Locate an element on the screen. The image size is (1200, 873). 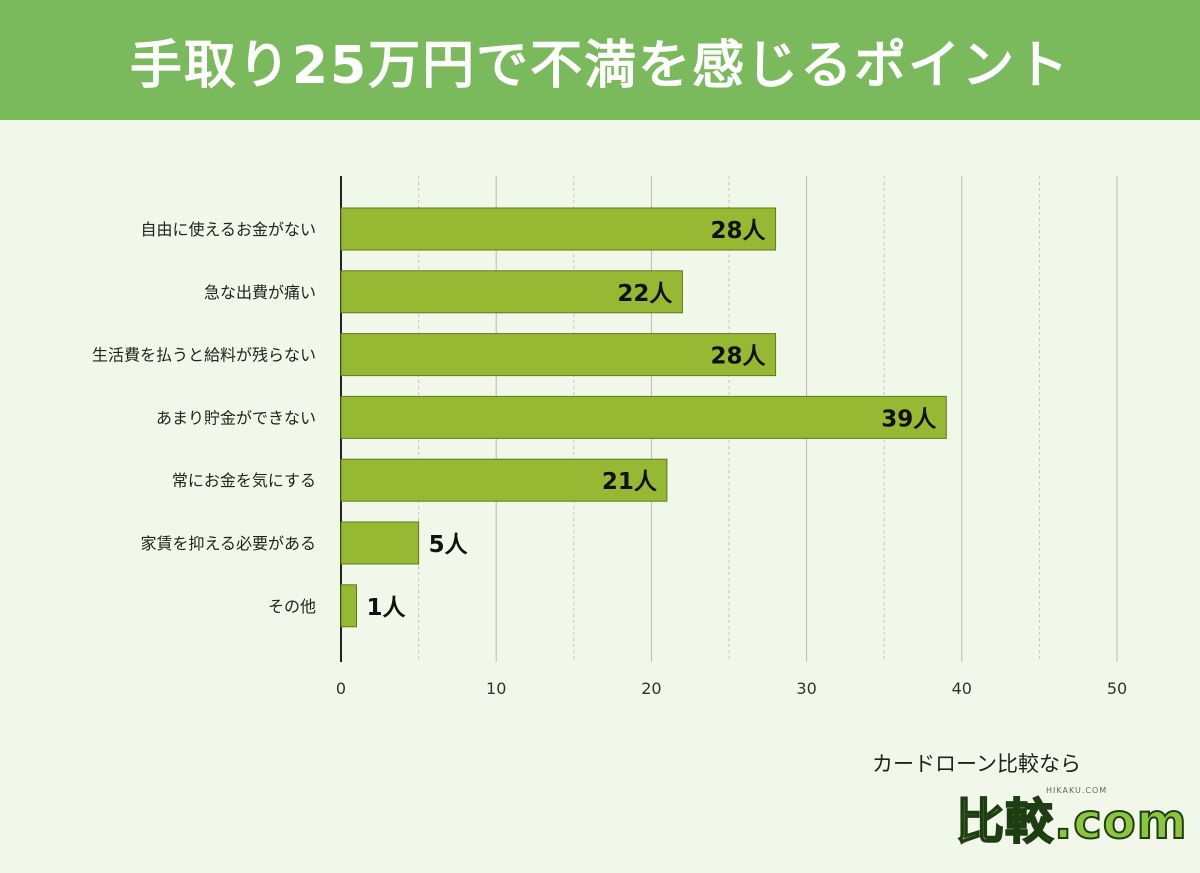
logo-small-text: HIKAKU.COM is located at coordinates (1077, 790).